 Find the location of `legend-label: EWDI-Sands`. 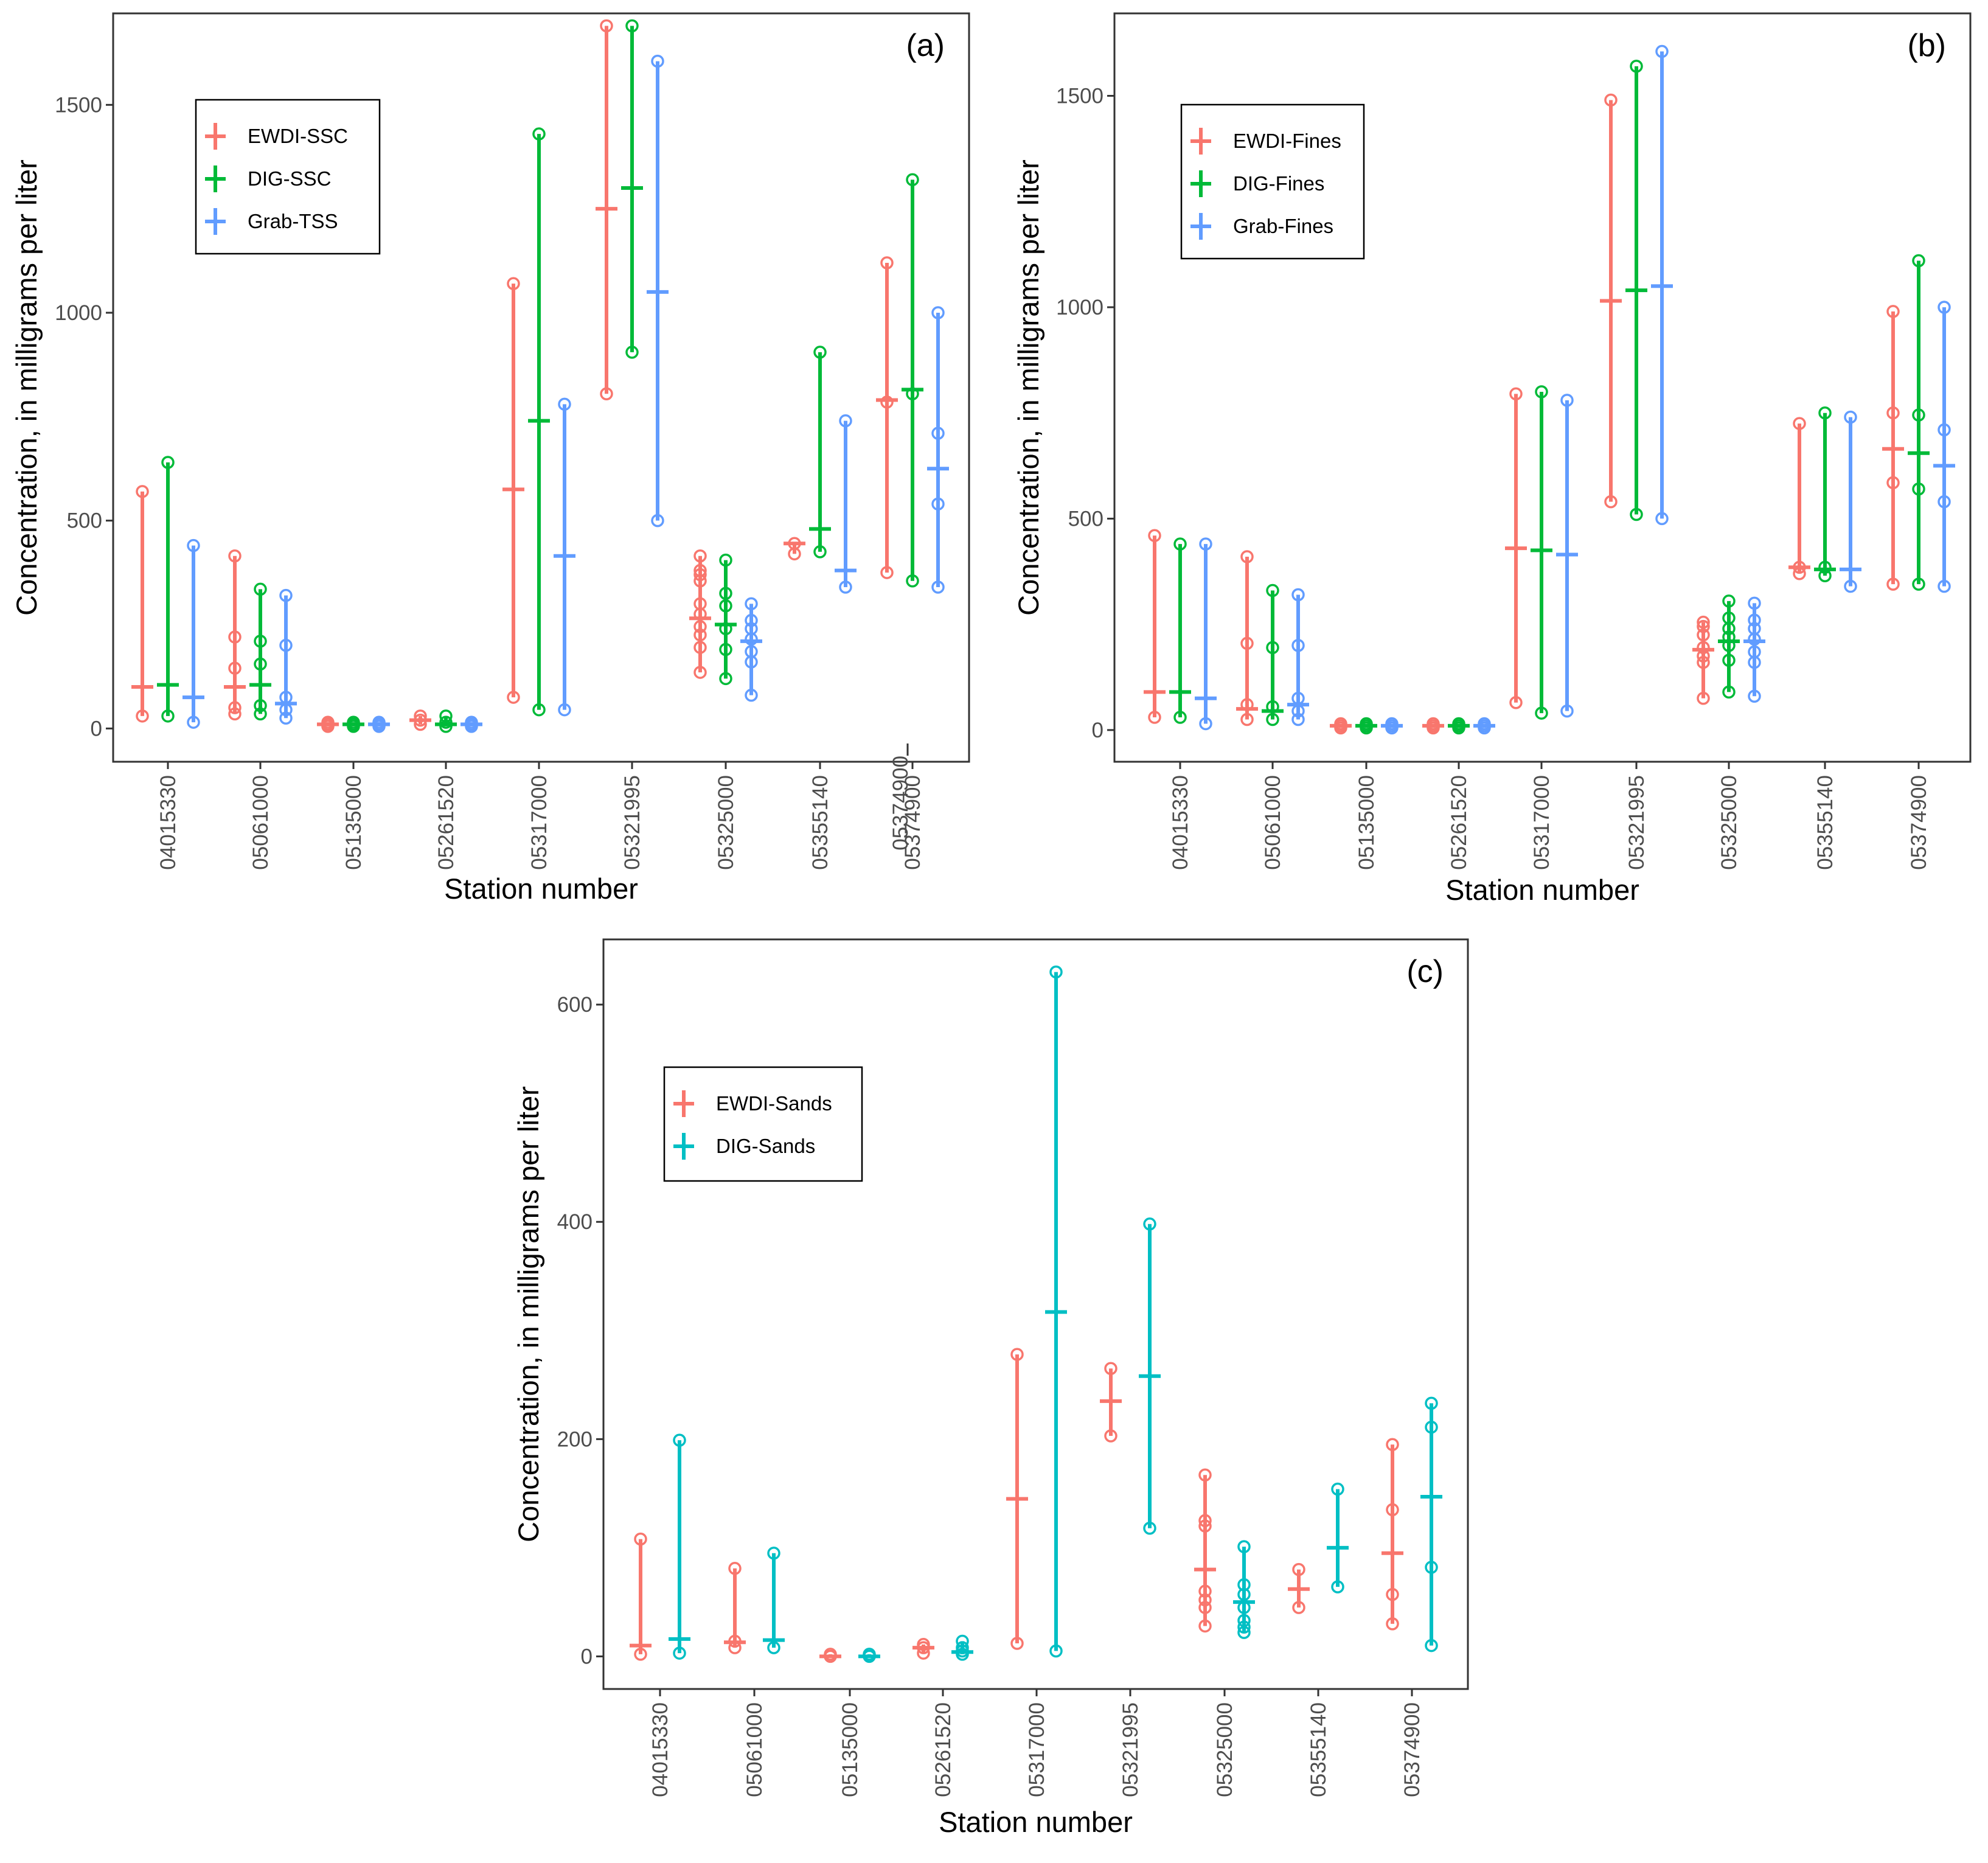

legend-label: EWDI-Sands is located at coordinates (774, 1103).